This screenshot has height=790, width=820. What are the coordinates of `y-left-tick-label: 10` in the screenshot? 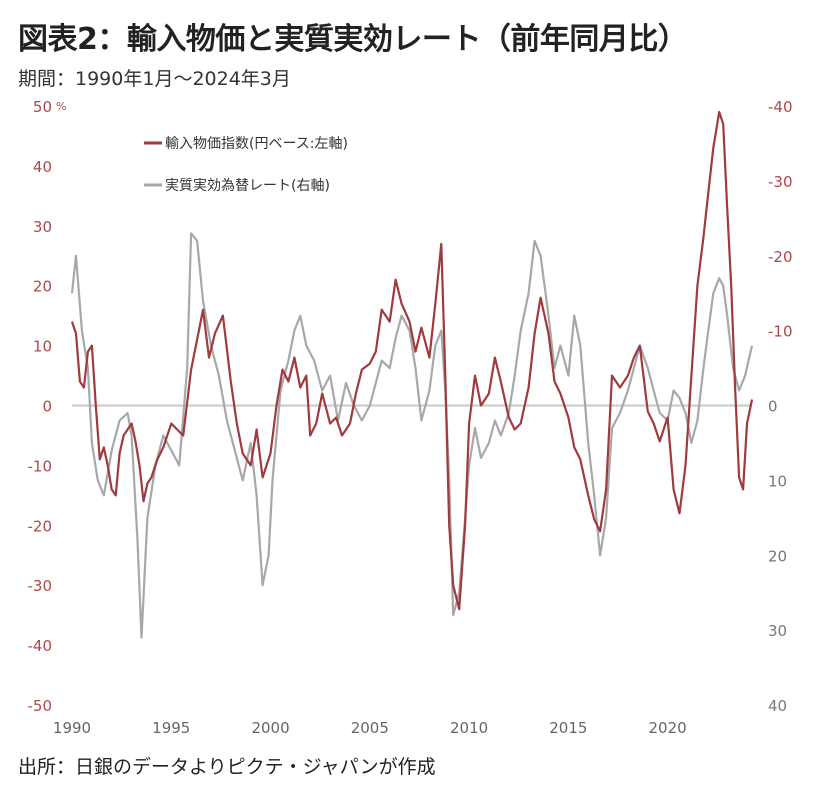 It's located at (42, 347).